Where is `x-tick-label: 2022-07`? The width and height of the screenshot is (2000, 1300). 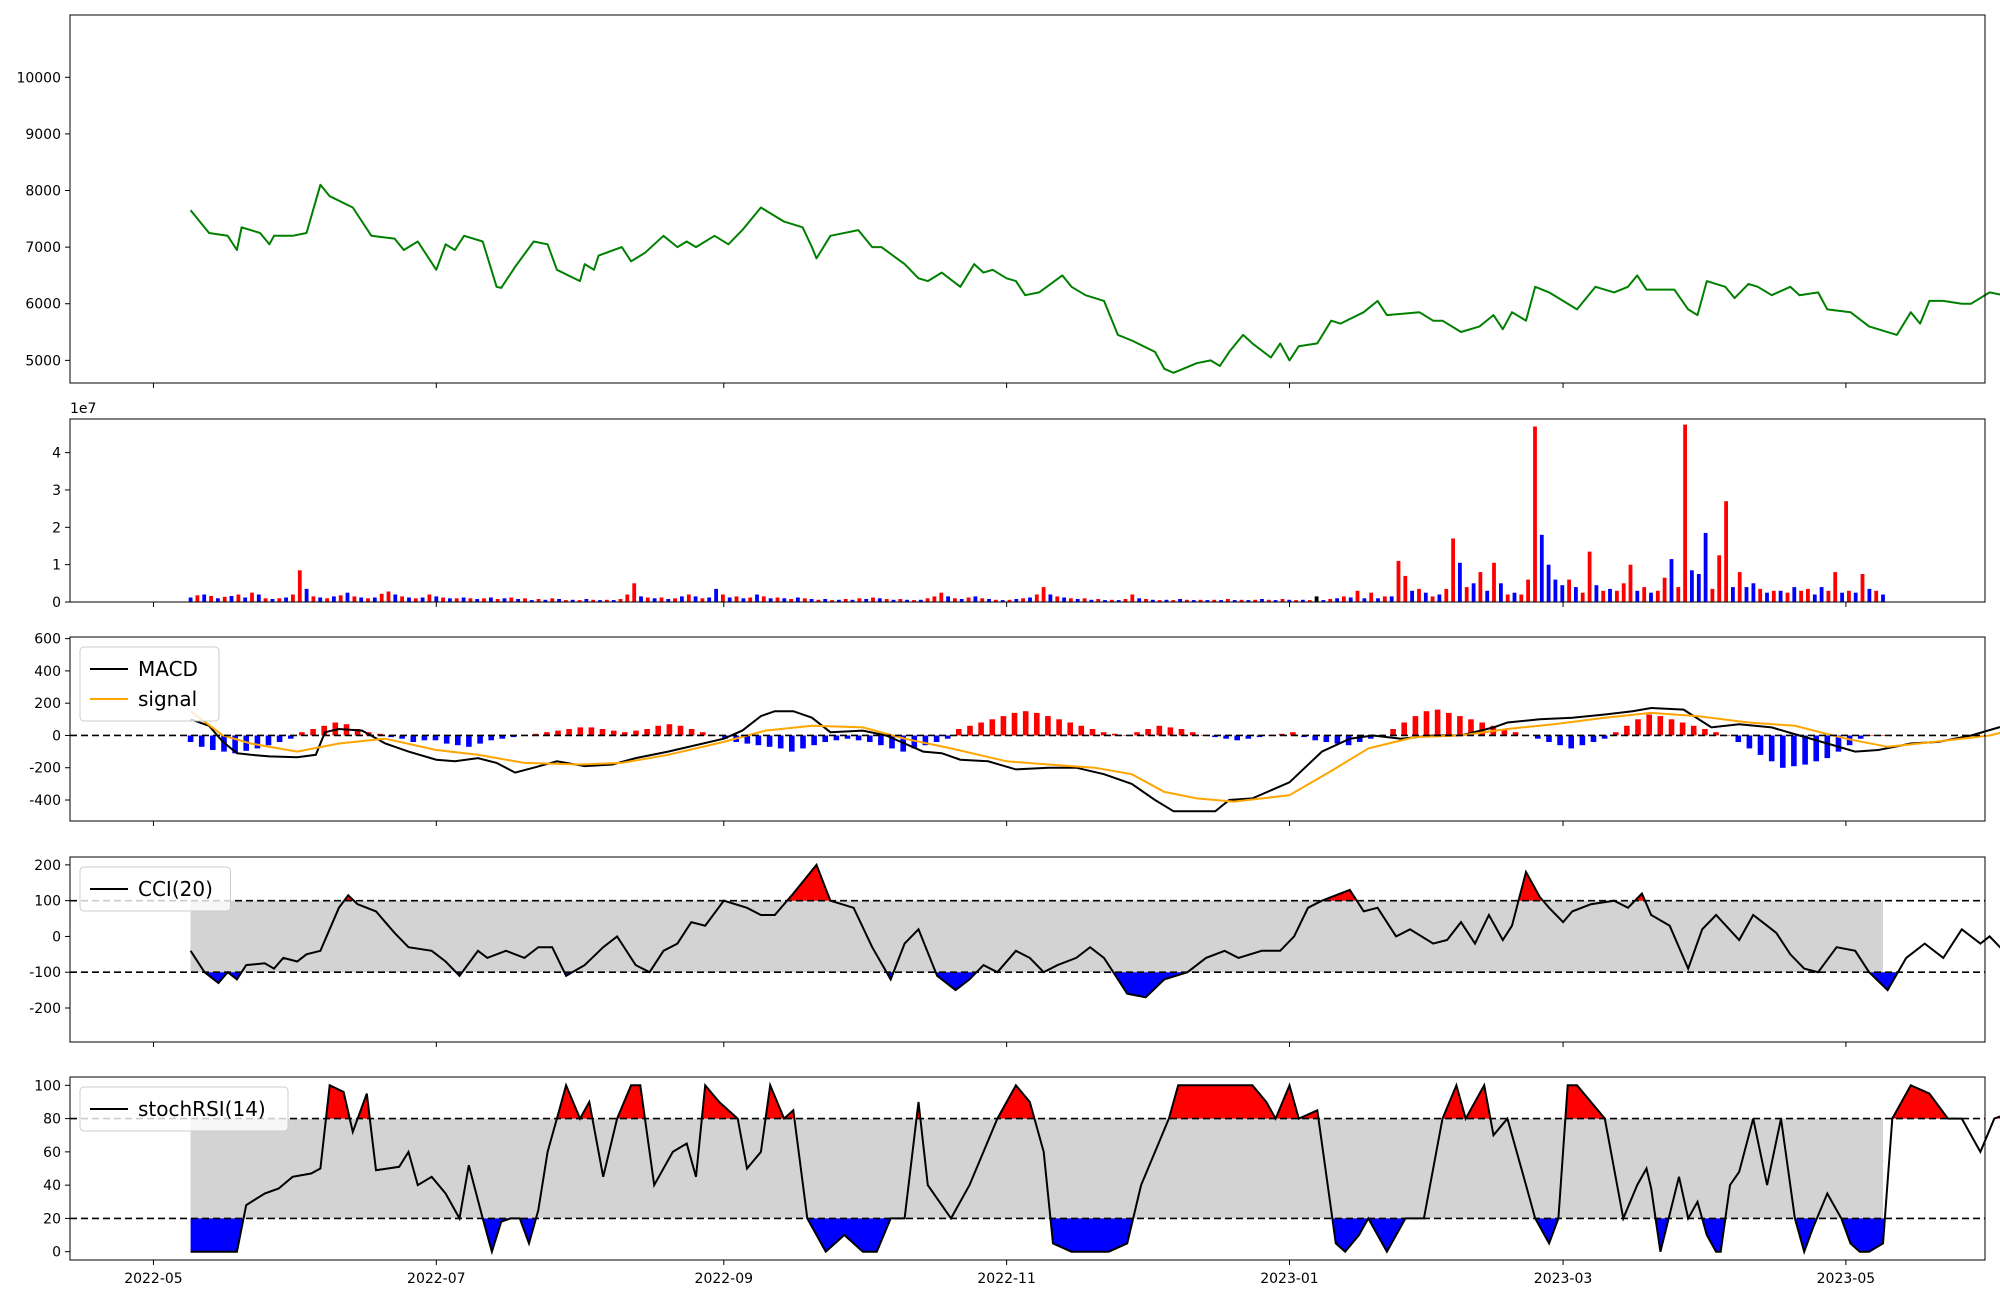
x-tick-label: 2022-07 is located at coordinates (436, 1279).